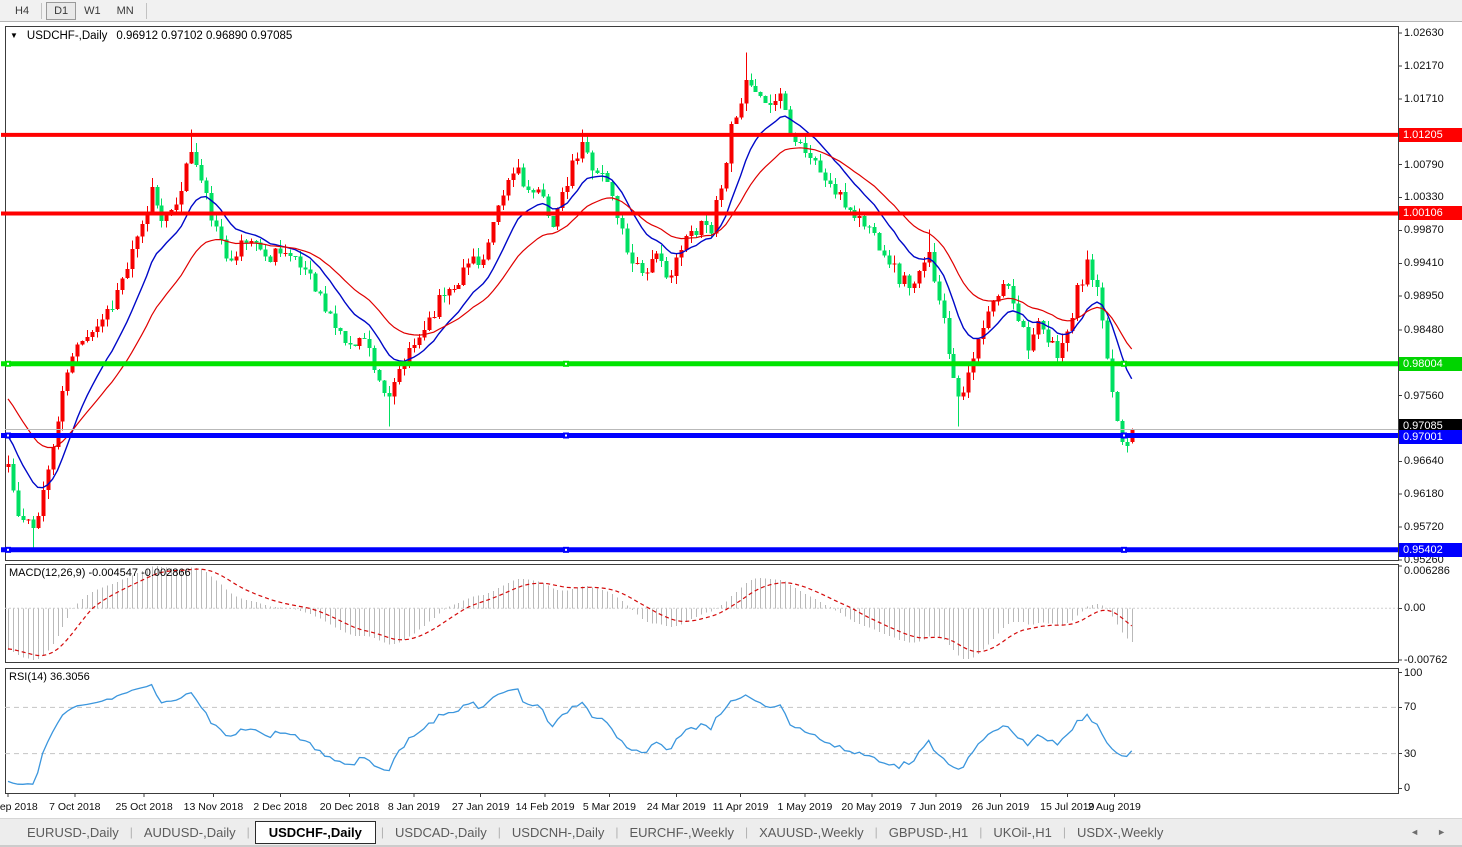  Describe the element at coordinates (204, 36) in the screenshot. I see `chart-ohlc-values: 0.96912 0.97102 0.96890 0.97085` at that location.